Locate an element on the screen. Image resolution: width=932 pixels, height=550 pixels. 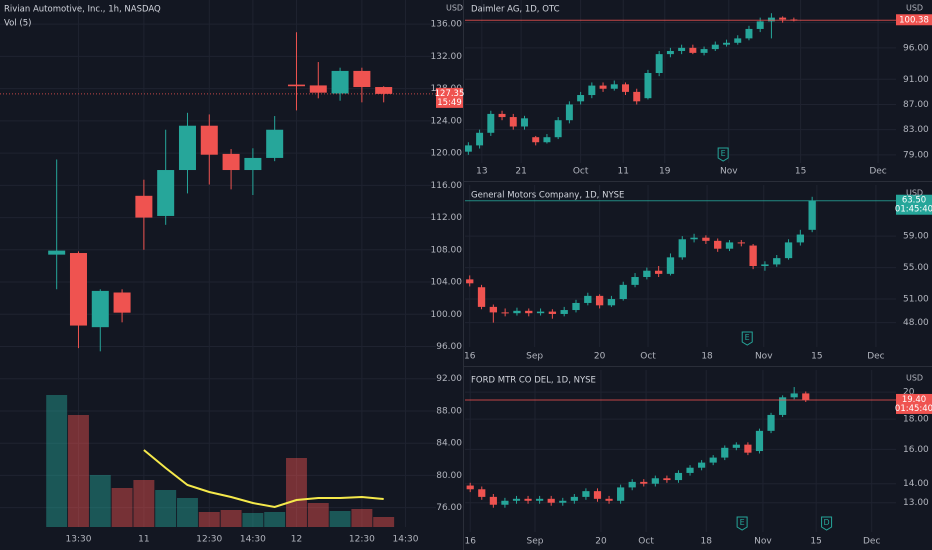
x-tick-label: 13:30 is located at coordinates (79, 540).